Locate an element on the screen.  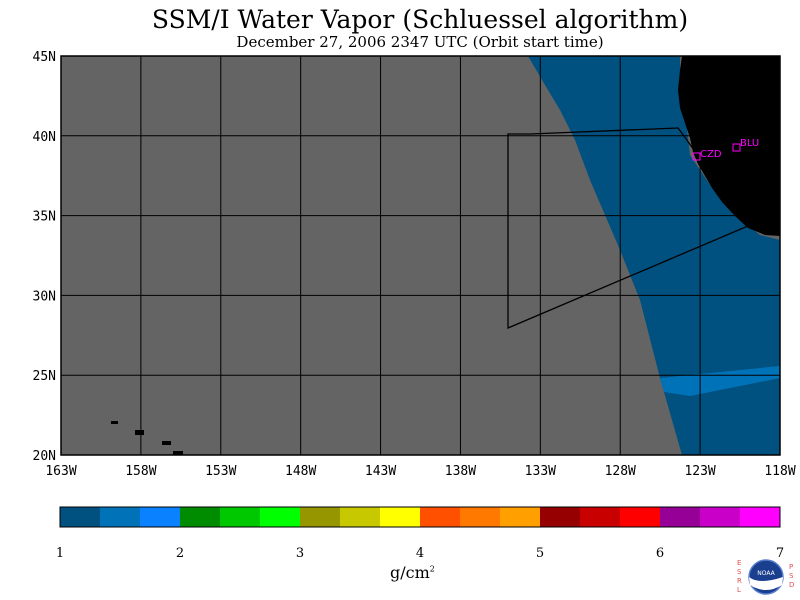
longitude-label: 143W is located at coordinates (380, 471).